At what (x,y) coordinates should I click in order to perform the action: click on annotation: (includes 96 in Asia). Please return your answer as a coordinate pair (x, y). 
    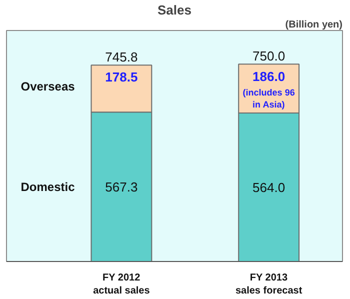
    Looking at the image, I should click on (268, 98).